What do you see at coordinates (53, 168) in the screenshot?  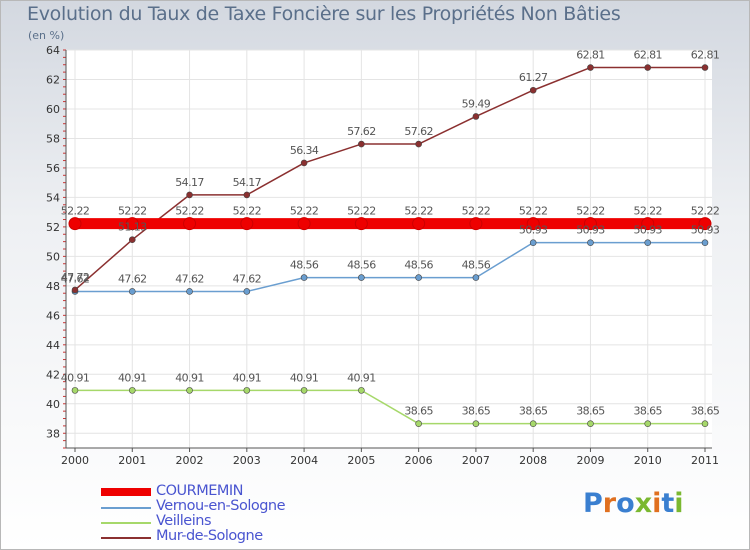 I see `y-tick-label: 56` at bounding box center [53, 168].